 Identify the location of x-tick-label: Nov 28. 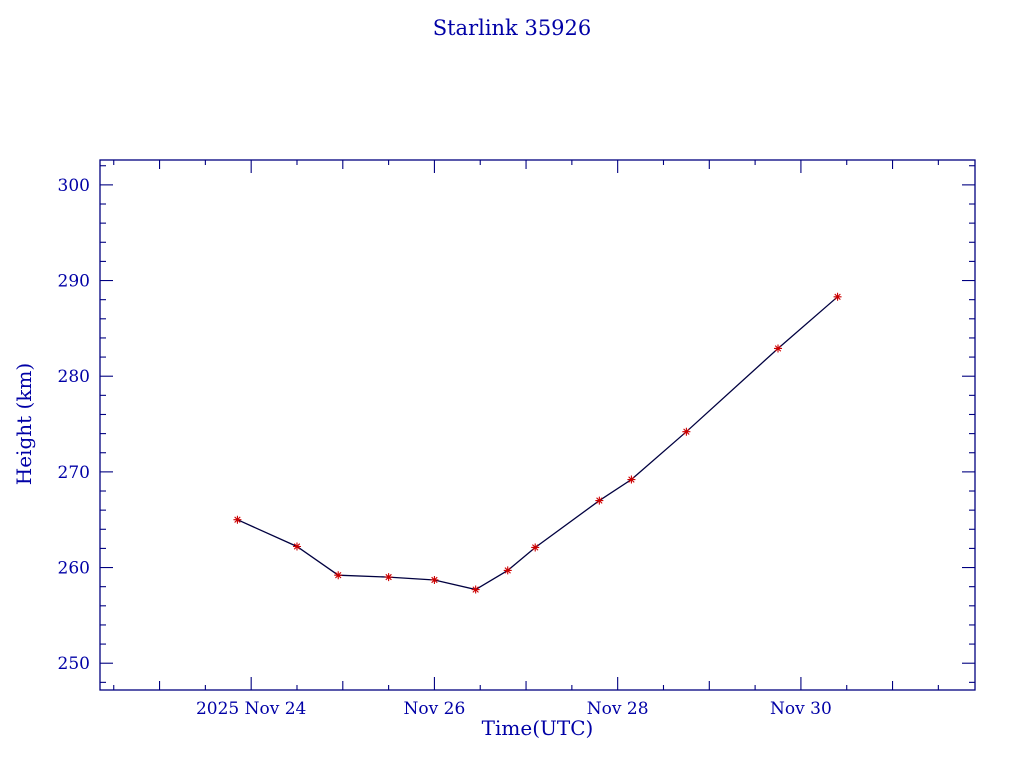
(618, 709).